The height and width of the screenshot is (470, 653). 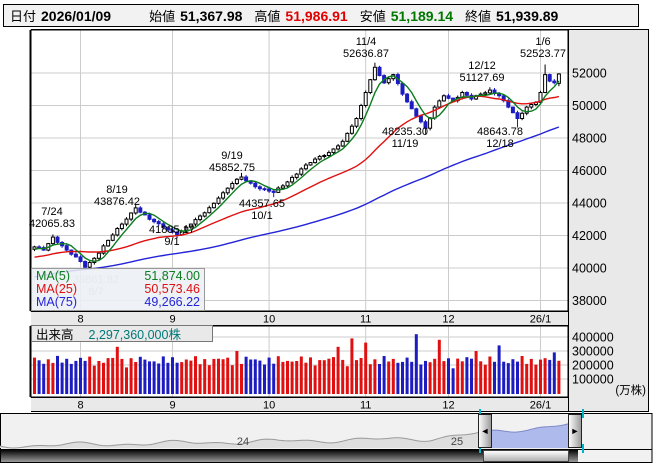 What do you see at coordinates (527, 15) in the screenshot?
I see `close-value: 51,939.89` at bounding box center [527, 15].